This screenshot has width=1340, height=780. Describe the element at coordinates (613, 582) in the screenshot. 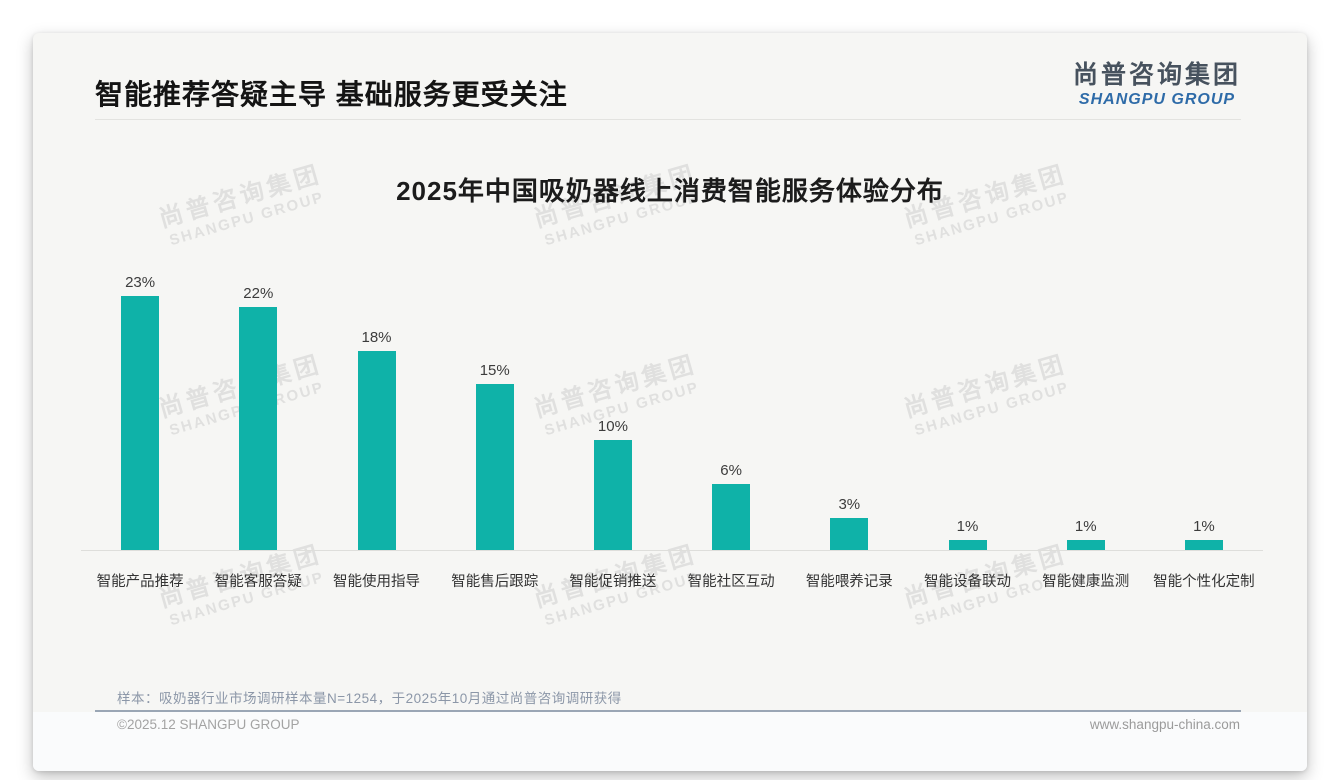

I see `category-label: 智能促销推送` at that location.